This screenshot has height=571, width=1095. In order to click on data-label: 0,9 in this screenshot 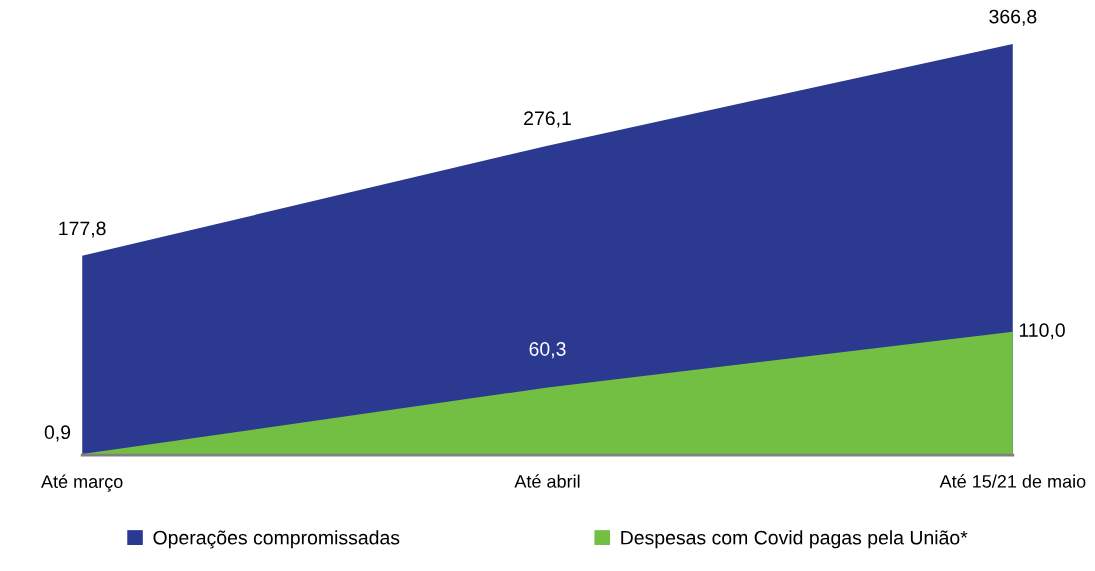, I will do `click(57, 433)`.